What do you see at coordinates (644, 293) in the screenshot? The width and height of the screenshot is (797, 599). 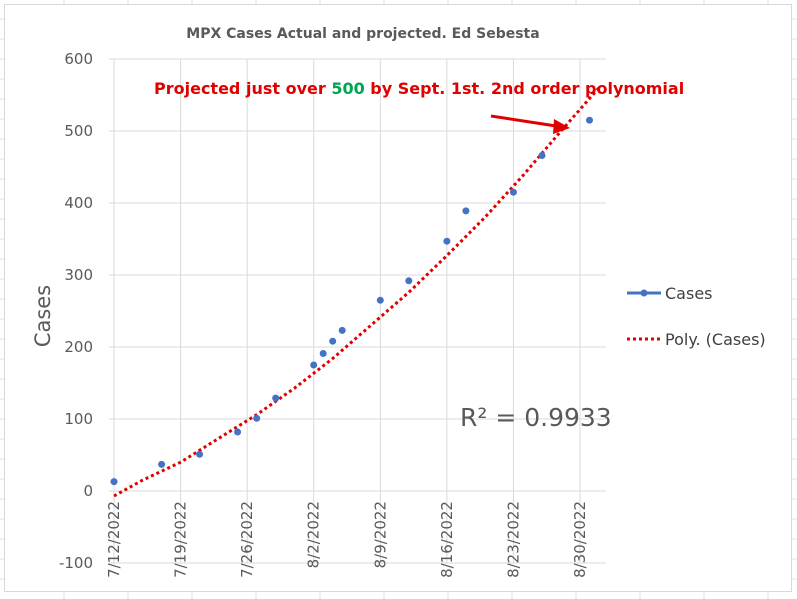 I see `legend-marker-cases` at bounding box center [644, 293].